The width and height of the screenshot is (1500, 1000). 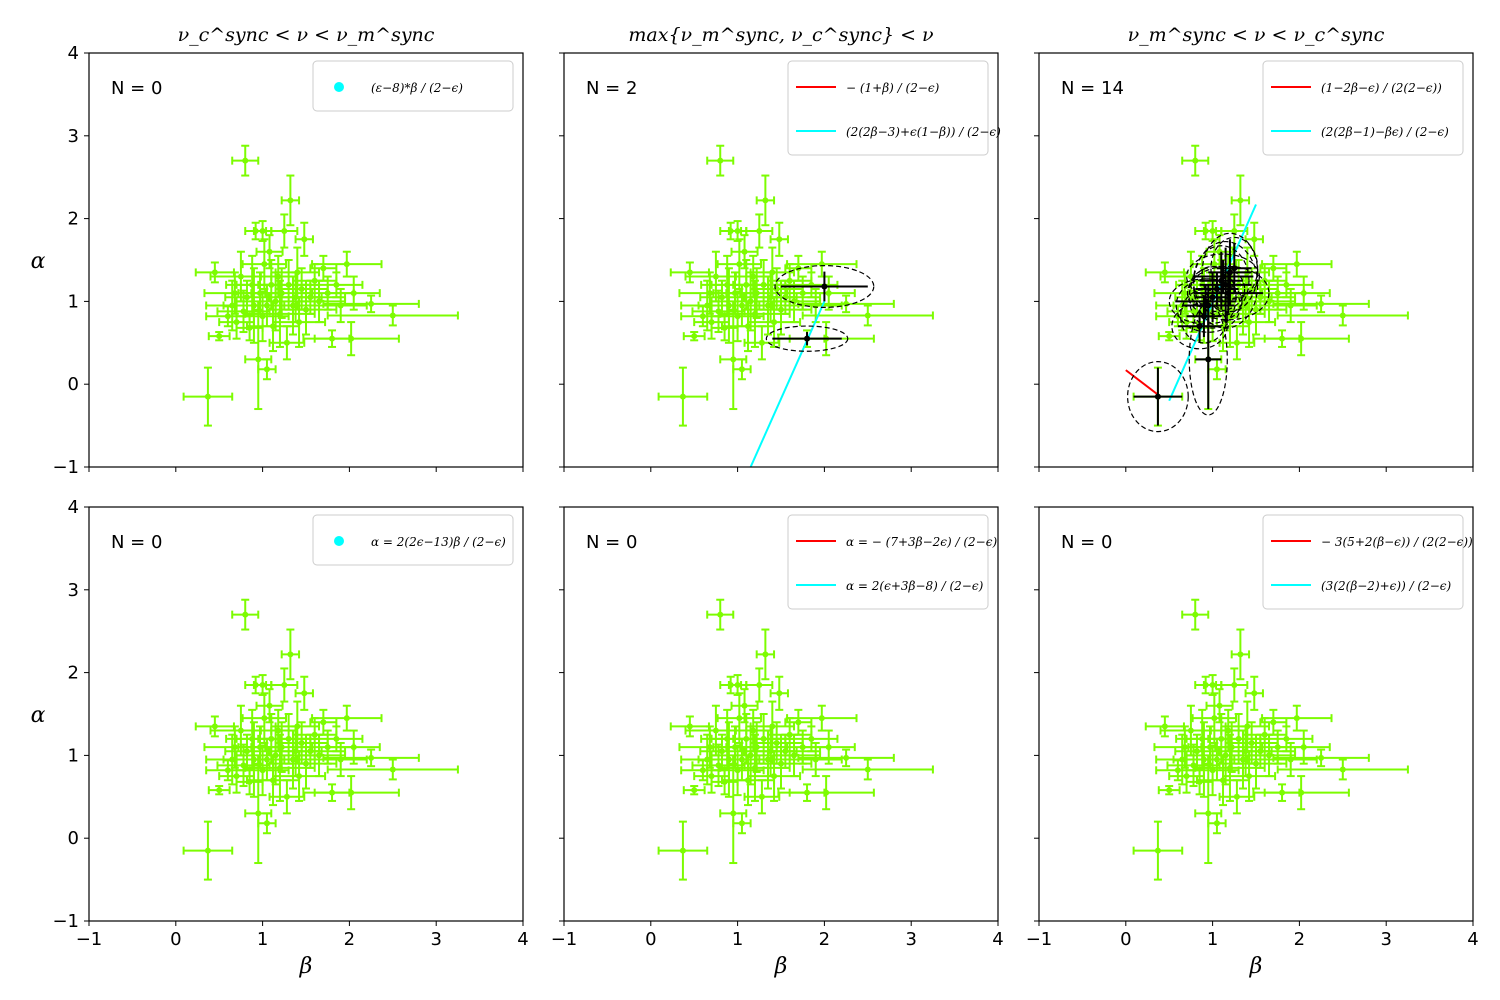 I want to click on x-tick-label: 3, so click(x=1385, y=939).